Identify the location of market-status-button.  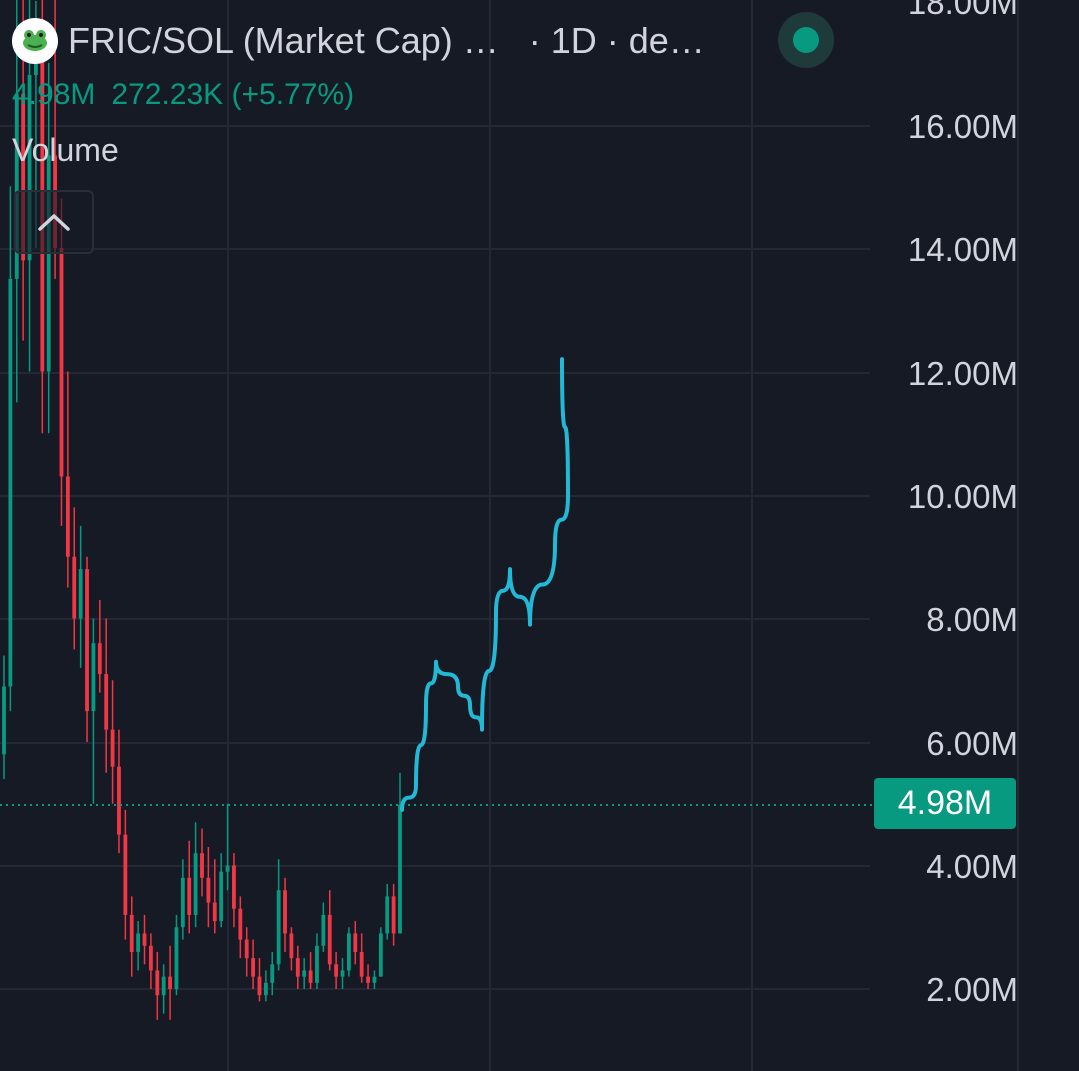
(806, 40).